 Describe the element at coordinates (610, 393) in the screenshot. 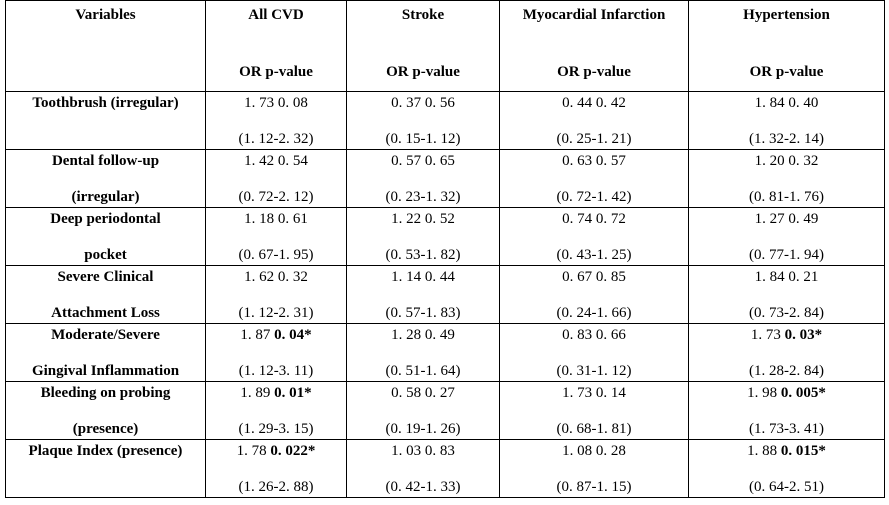

I see `p-value: 0. 14` at that location.